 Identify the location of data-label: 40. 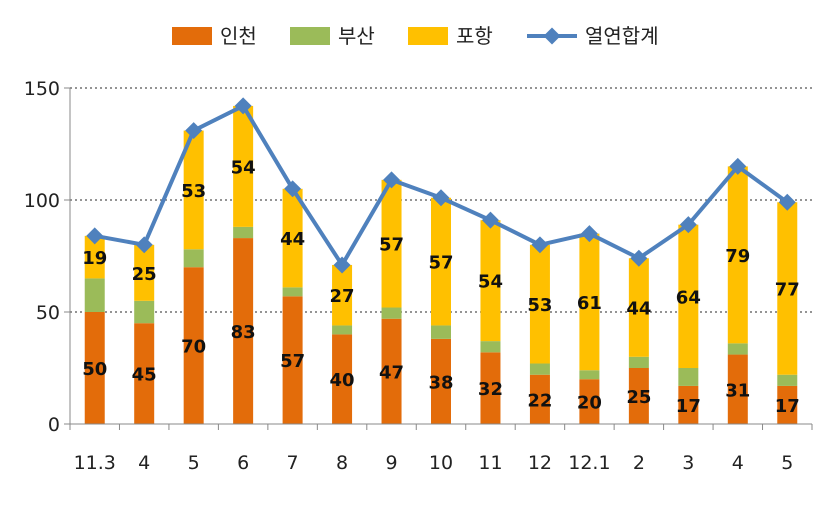
(342, 380).